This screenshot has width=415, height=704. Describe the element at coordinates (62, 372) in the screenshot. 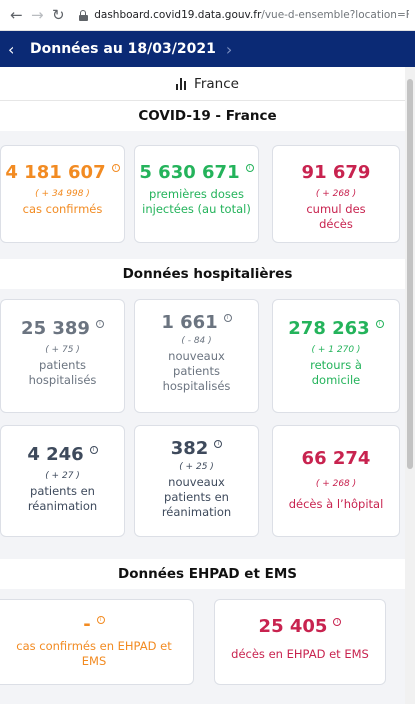

I see `card-label: patients hospitalisés` at that location.